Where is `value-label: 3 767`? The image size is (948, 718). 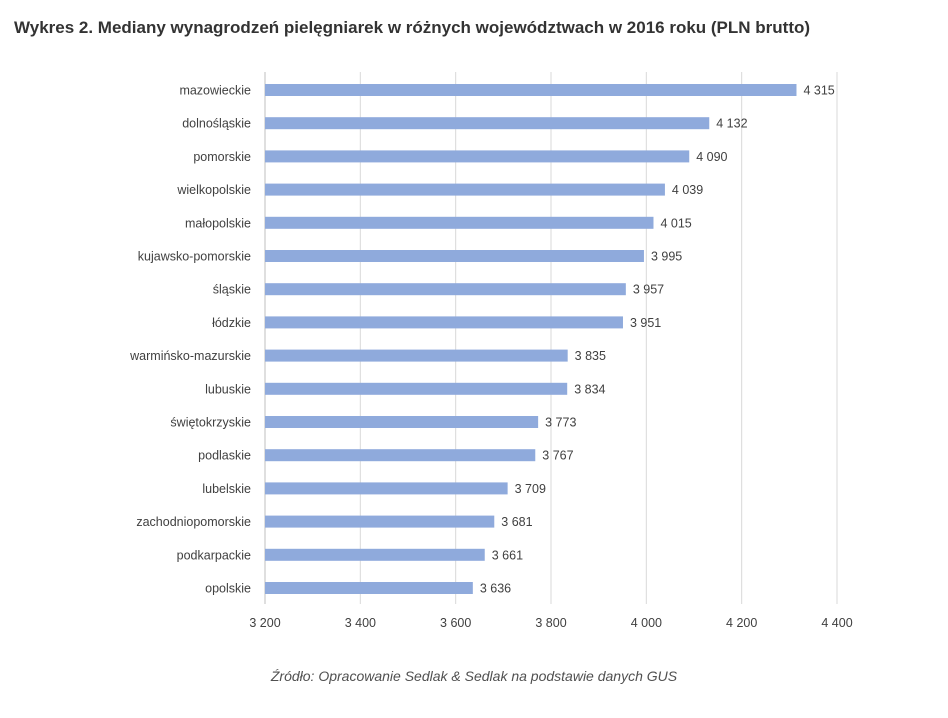 value-label: 3 767 is located at coordinates (557, 456).